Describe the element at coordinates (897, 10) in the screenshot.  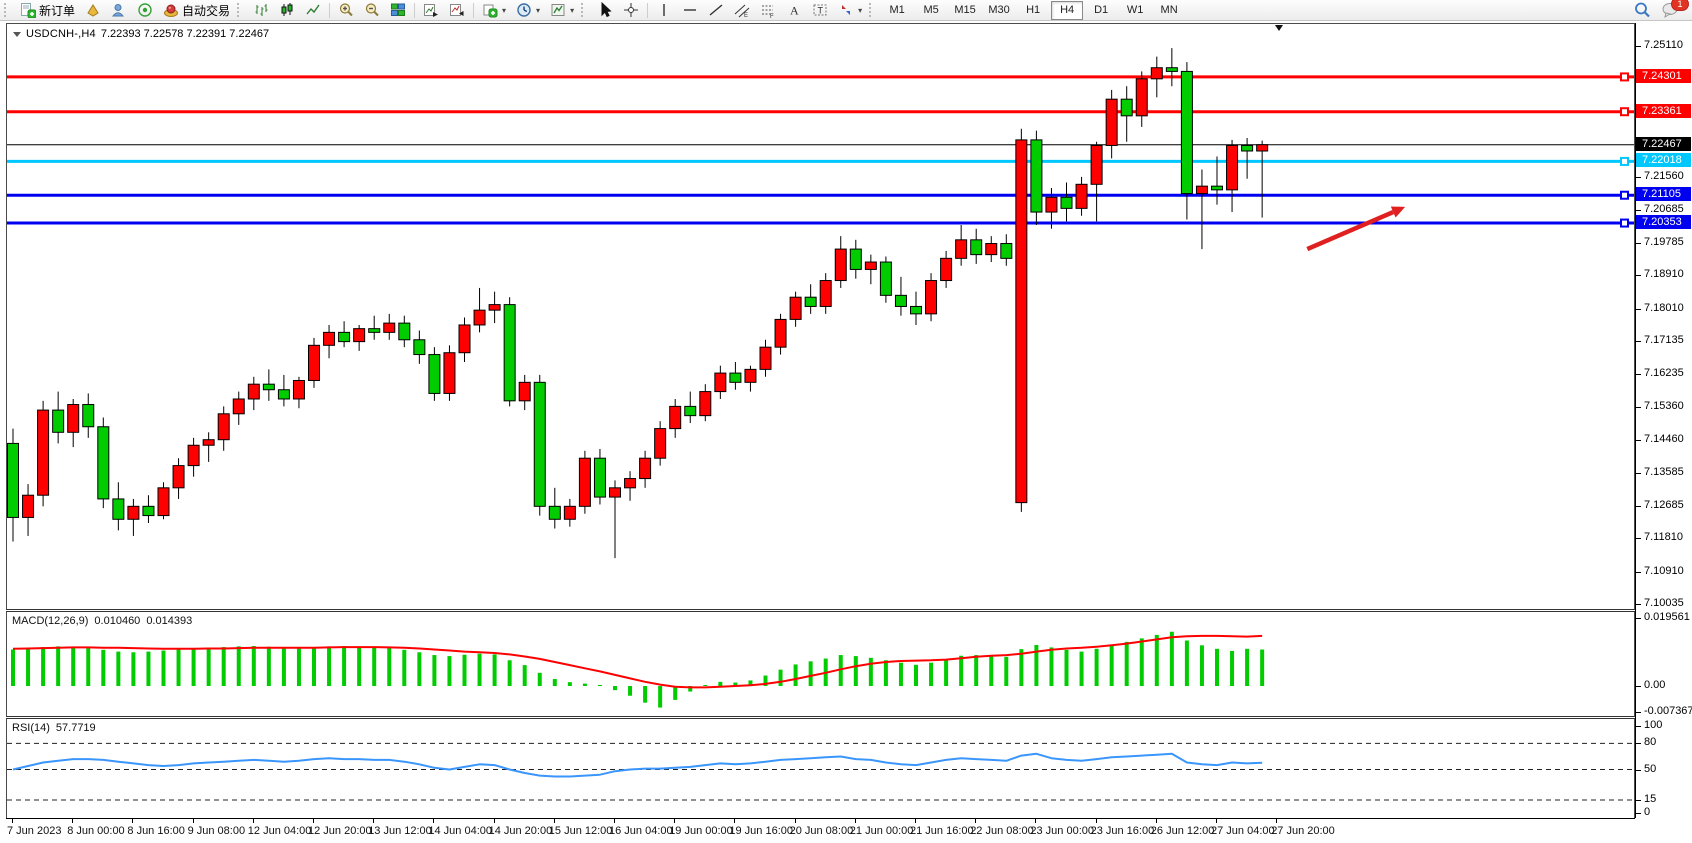
I see `timeframe-M1: M1` at that location.